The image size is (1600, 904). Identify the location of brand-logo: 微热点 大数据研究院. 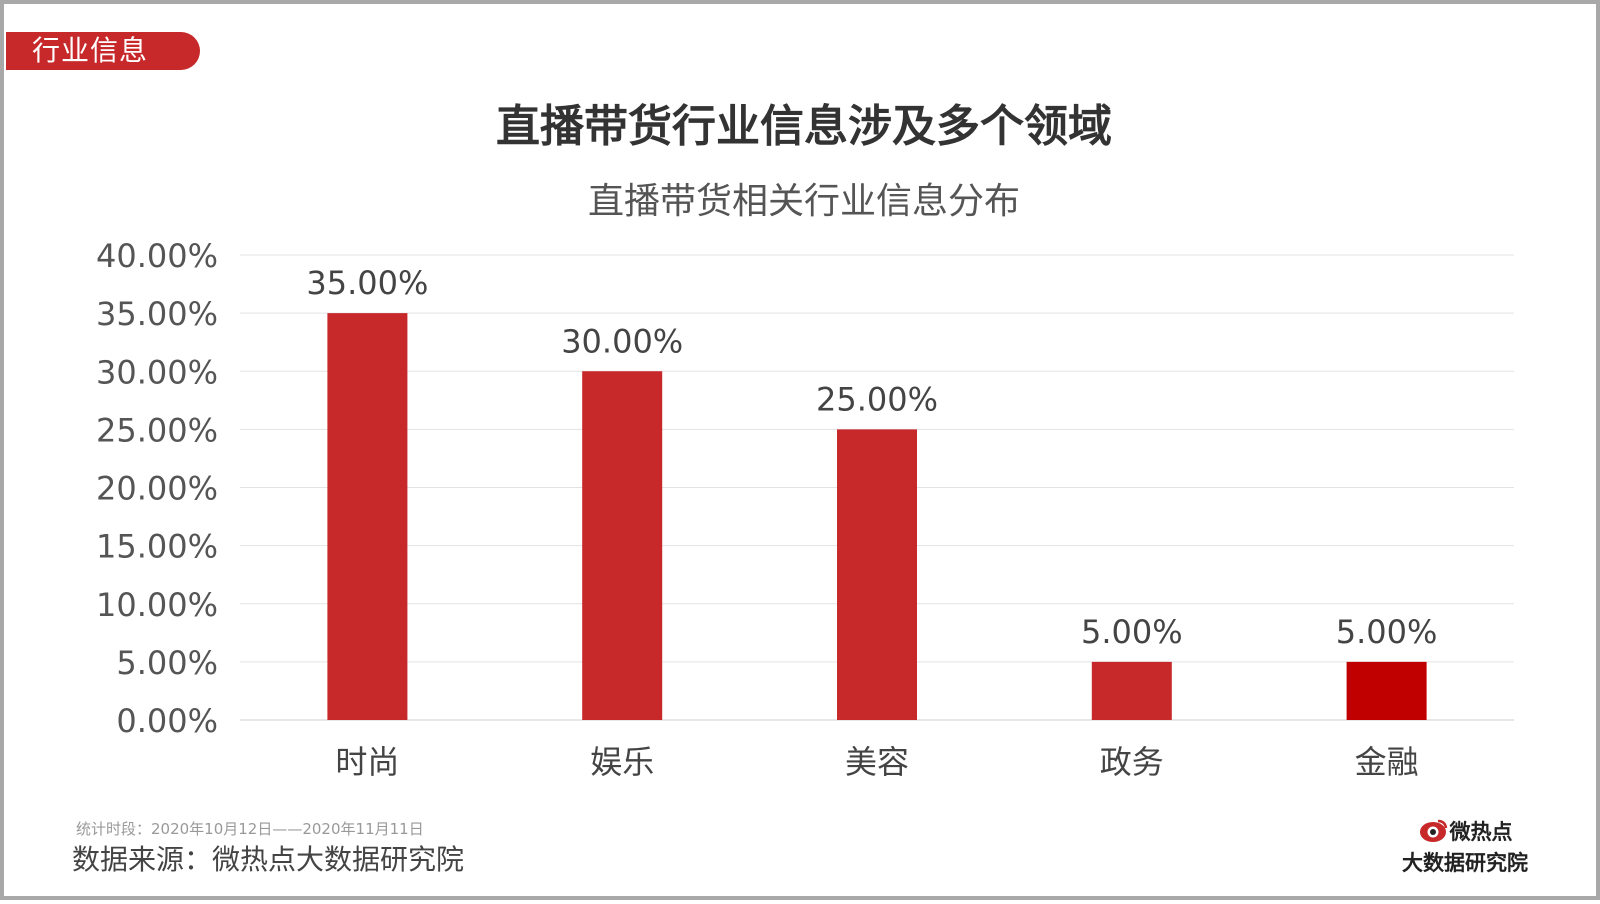
(1465, 846).